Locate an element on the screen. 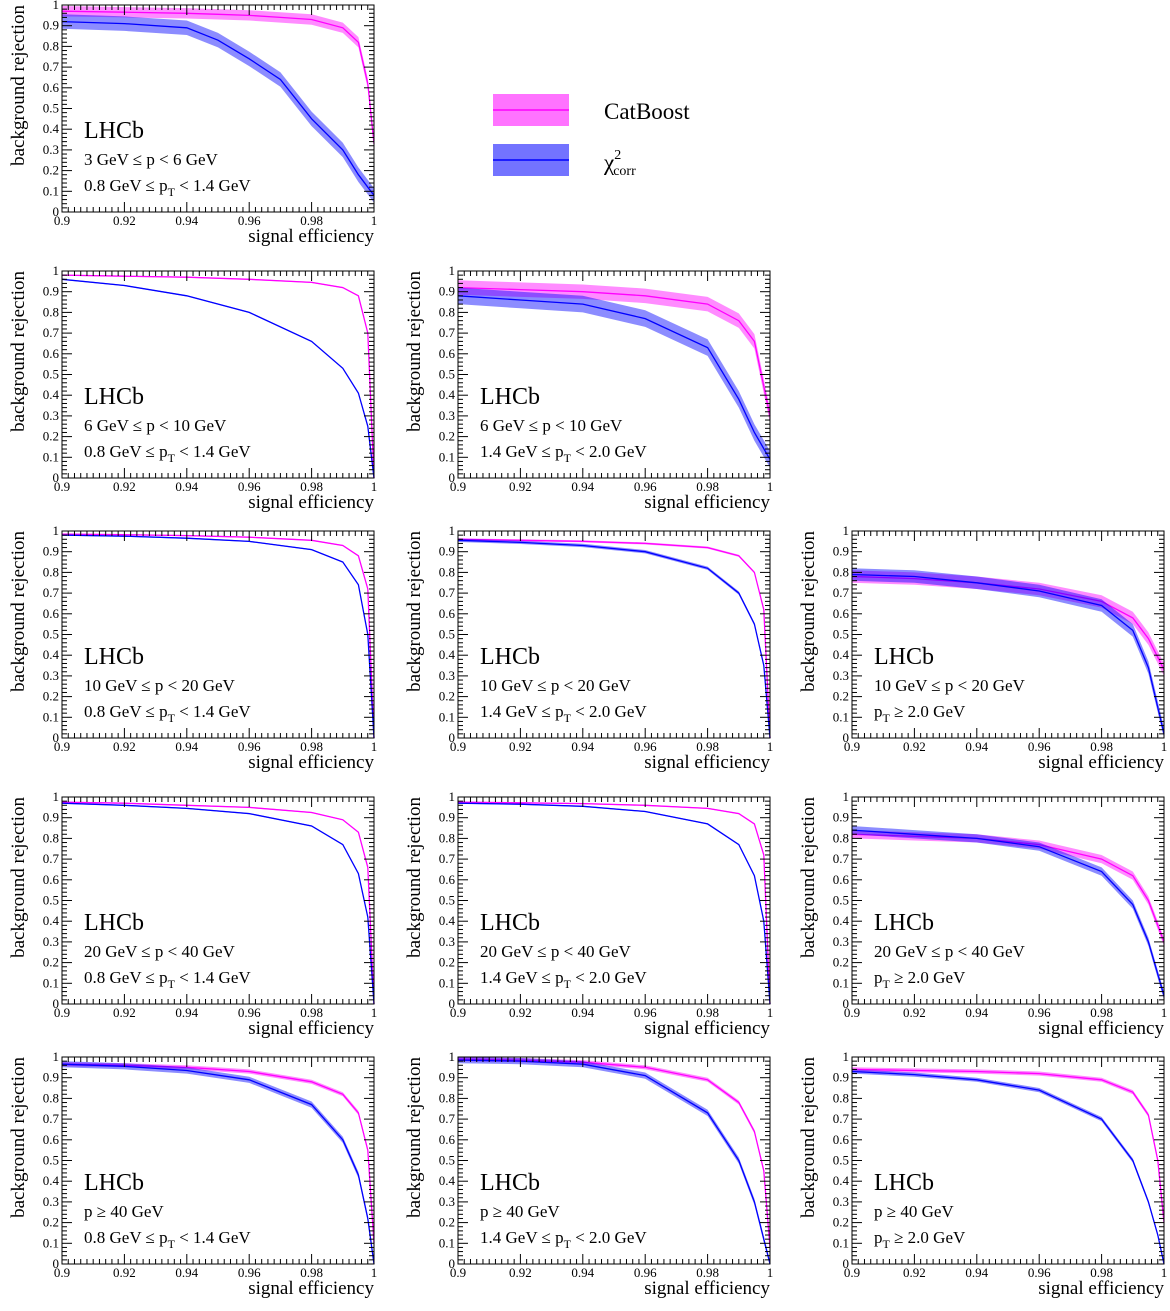 This screenshot has width=1170, height=1311. momentum-bin-label: p ≥ 40 GeV is located at coordinates (124, 1211).